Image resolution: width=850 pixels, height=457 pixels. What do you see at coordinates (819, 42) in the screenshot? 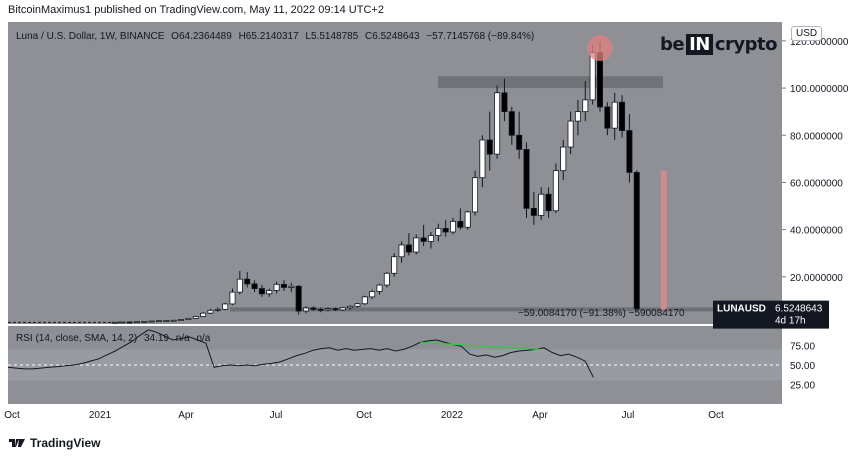
I see `price-tick-label: 120.0000000` at bounding box center [819, 42].